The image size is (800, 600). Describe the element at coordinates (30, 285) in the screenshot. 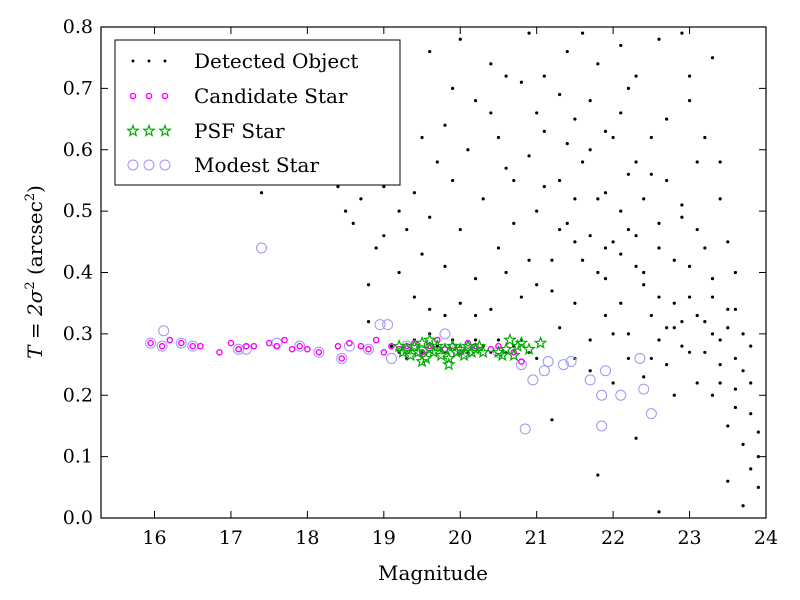

I see `y-axis-label-sup1: 2` at that location.